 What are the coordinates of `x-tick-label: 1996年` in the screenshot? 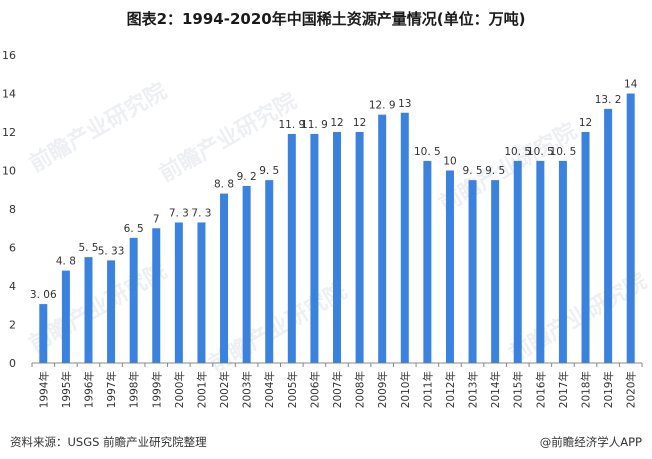 It's located at (88, 389).